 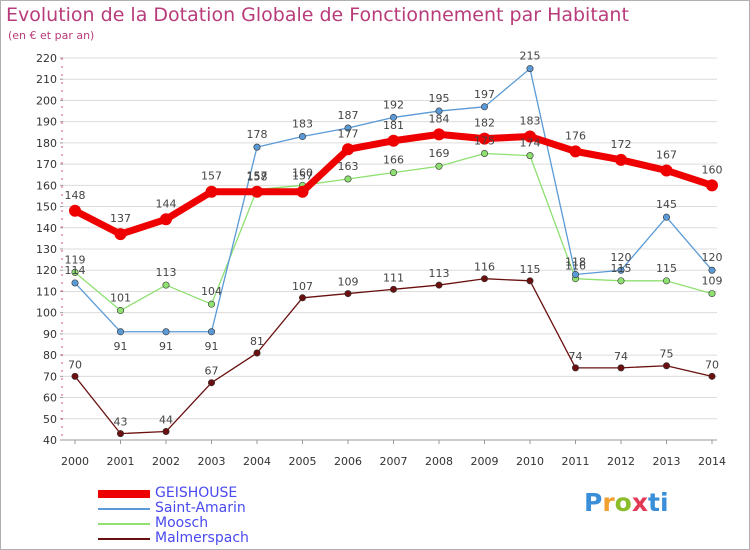 I want to click on y-tick-label: 90, so click(x=50, y=334).